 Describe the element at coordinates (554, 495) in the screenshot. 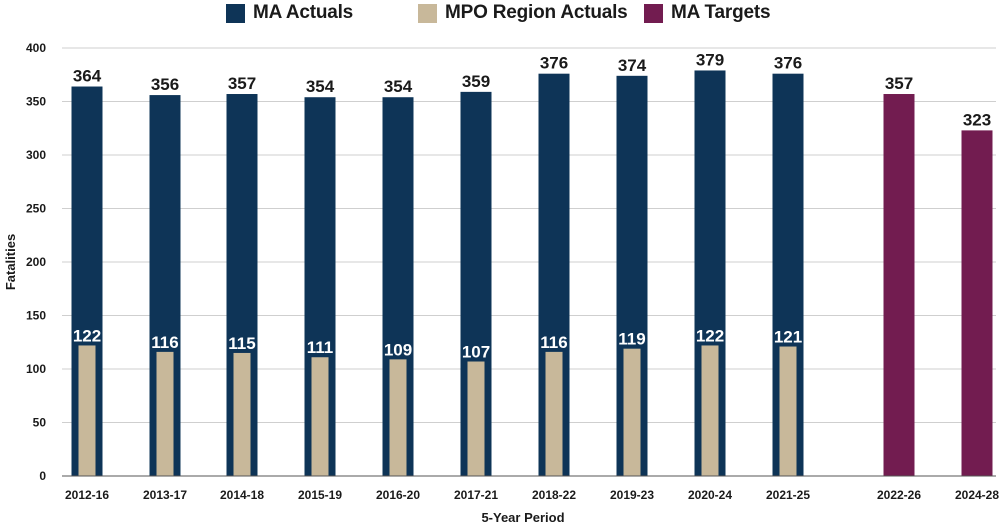

I see `x-tick-label: 2018-22` at that location.